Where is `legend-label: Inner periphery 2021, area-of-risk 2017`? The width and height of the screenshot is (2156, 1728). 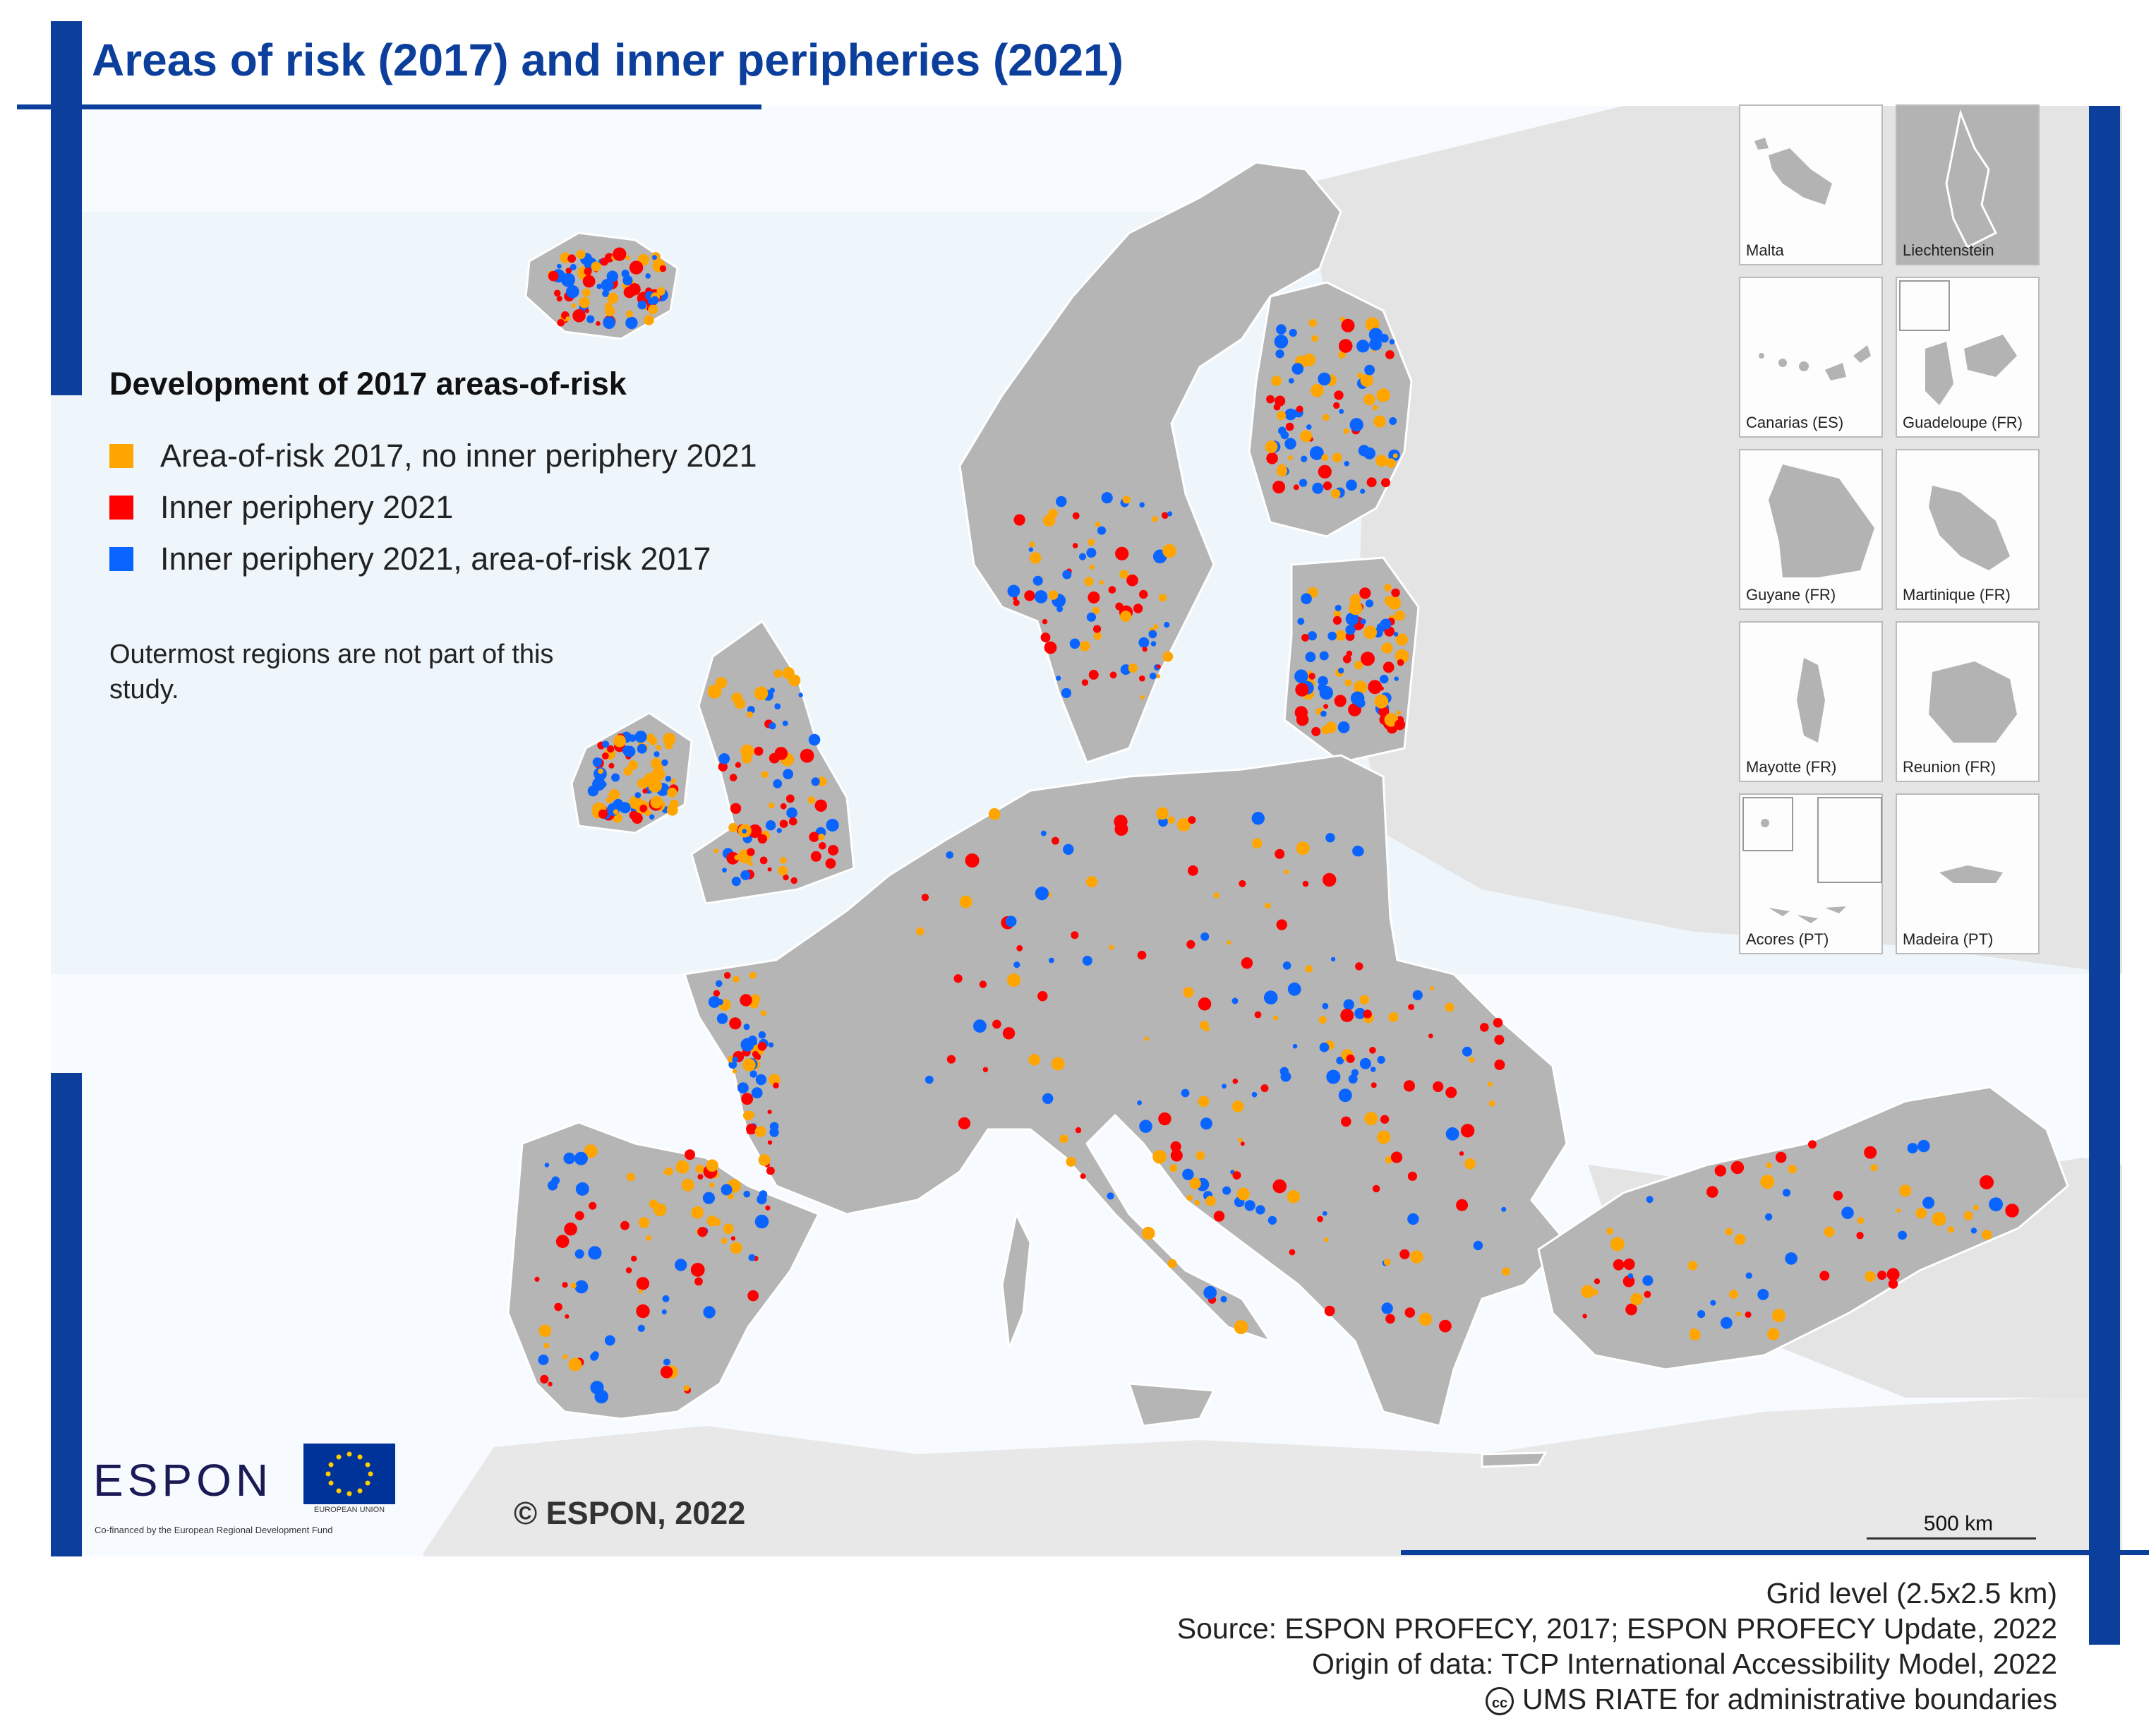
legend-label: Inner periphery 2021, area-of-risk 2017 is located at coordinates (435, 559).